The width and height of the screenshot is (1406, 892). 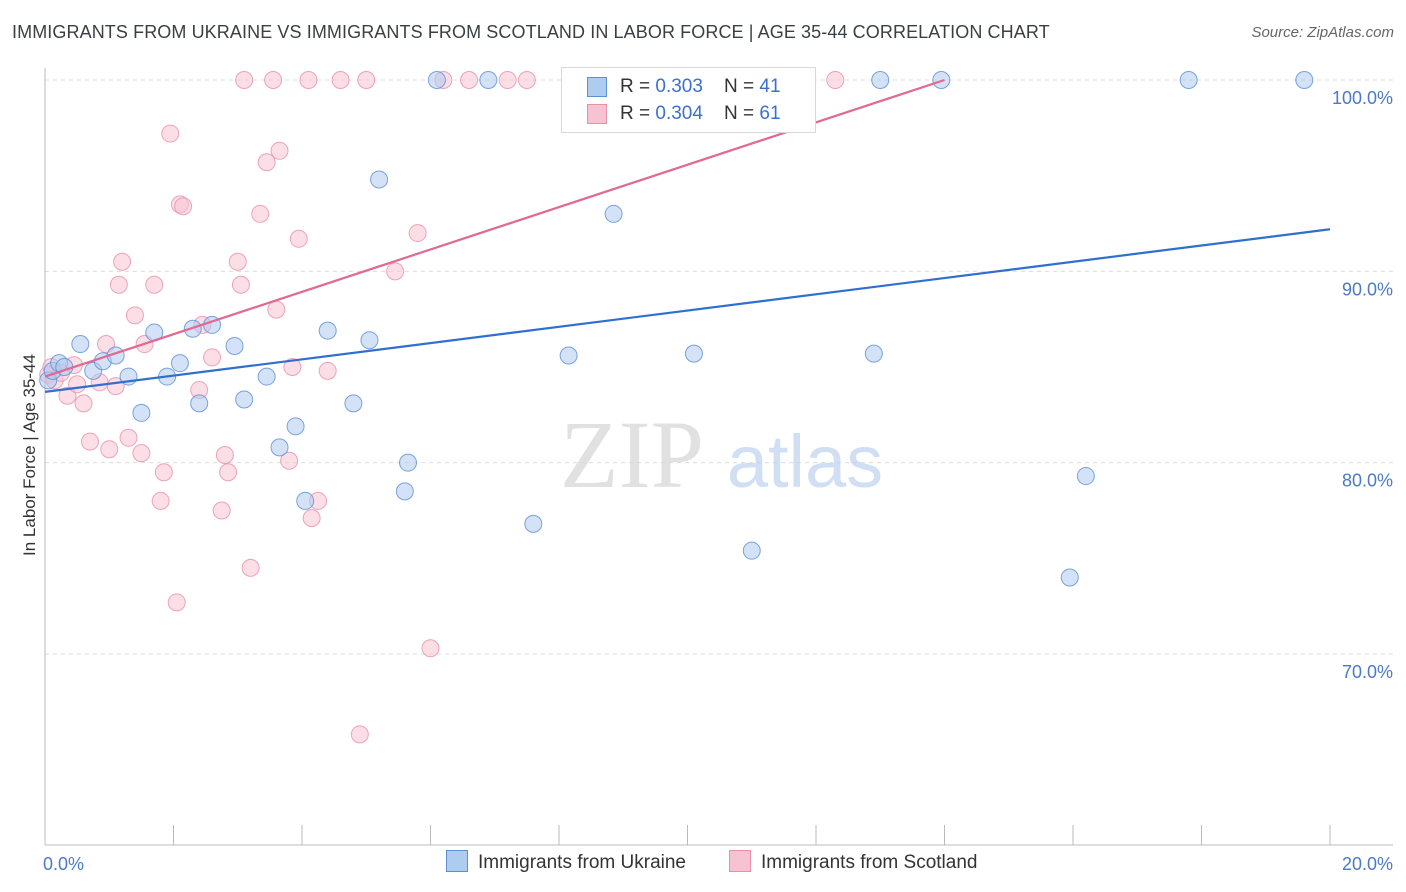 I want to click on y-tick-label: 100.0%, so click(x=1362, y=98).